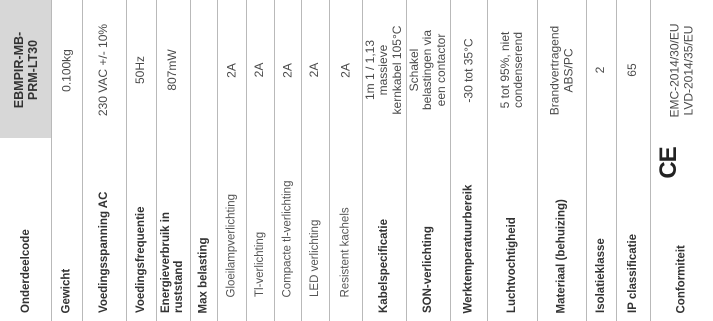  What do you see at coordinates (467, 70) in the screenshot?
I see `row-value: -30 tot 35°C` at bounding box center [467, 70].